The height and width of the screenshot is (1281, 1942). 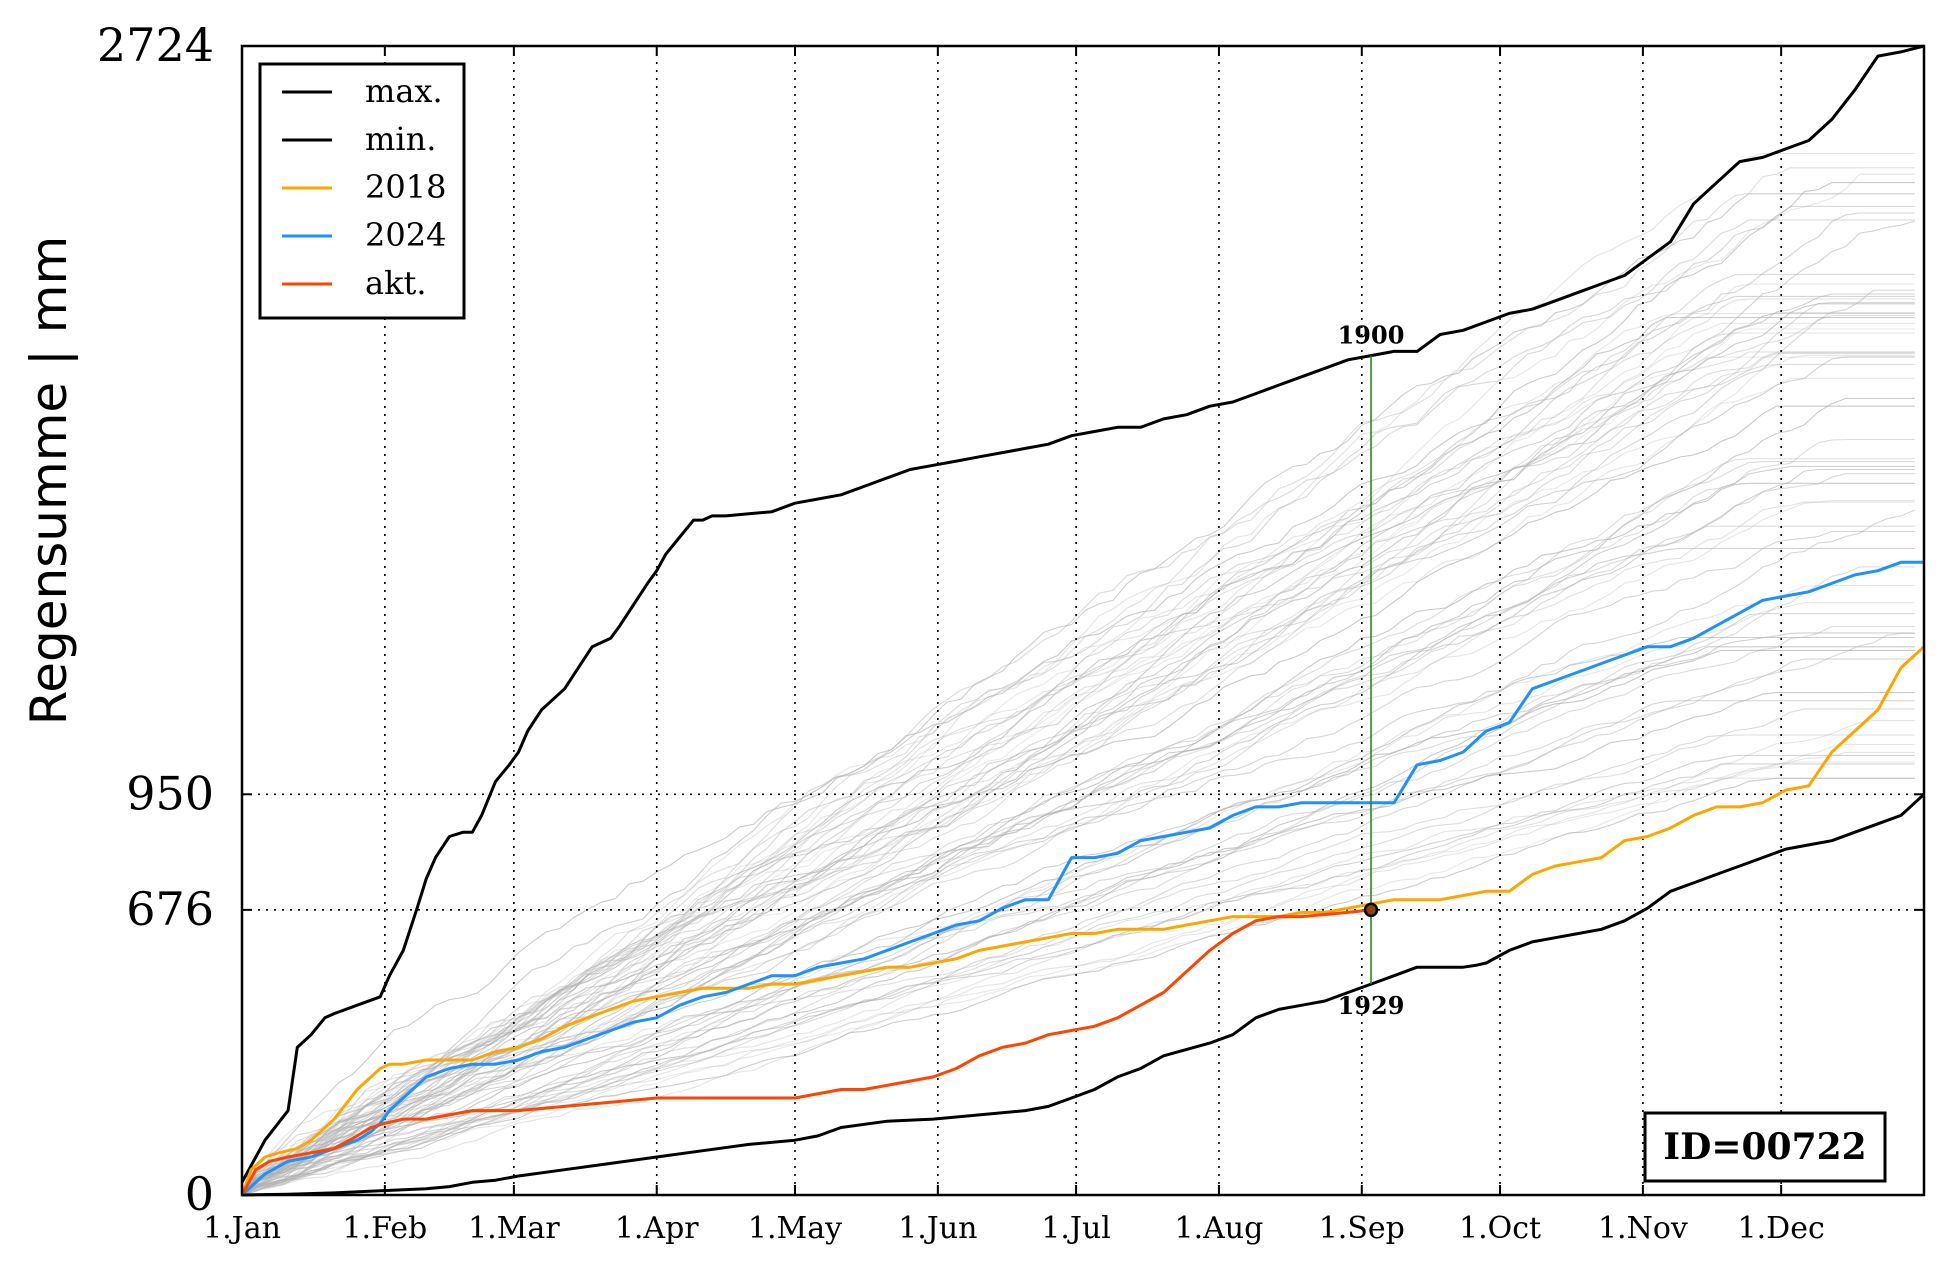 I want to click on legend-label: 2024, so click(x=405, y=235).